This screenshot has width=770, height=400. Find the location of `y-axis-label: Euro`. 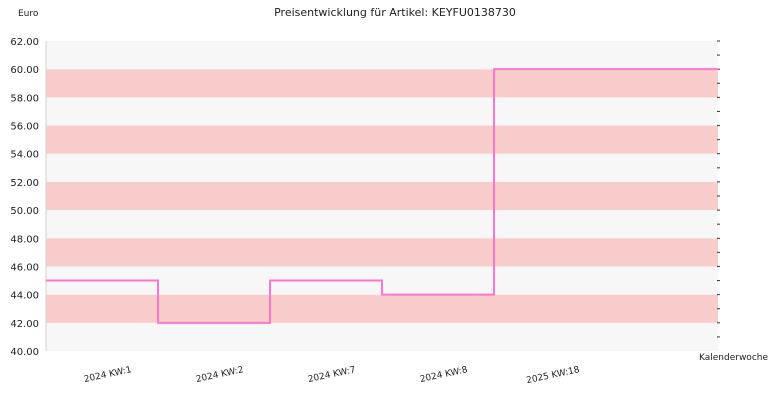

y-axis-label: Euro is located at coordinates (28, 14).